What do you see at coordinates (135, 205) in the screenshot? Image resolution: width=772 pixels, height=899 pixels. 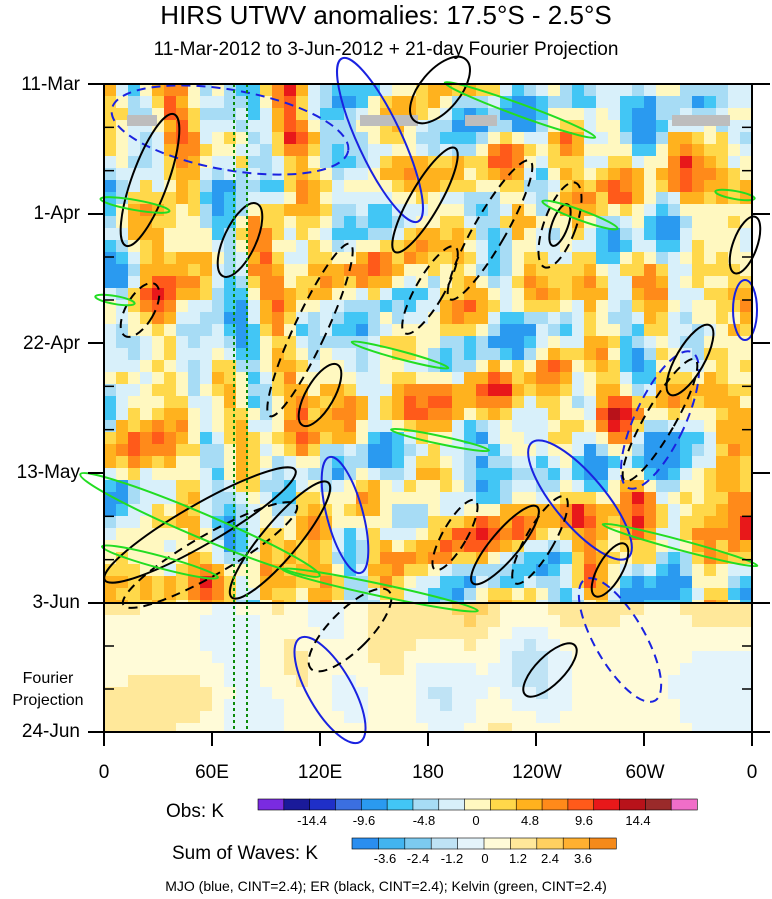 I see `kelvin-contour` at bounding box center [135, 205].